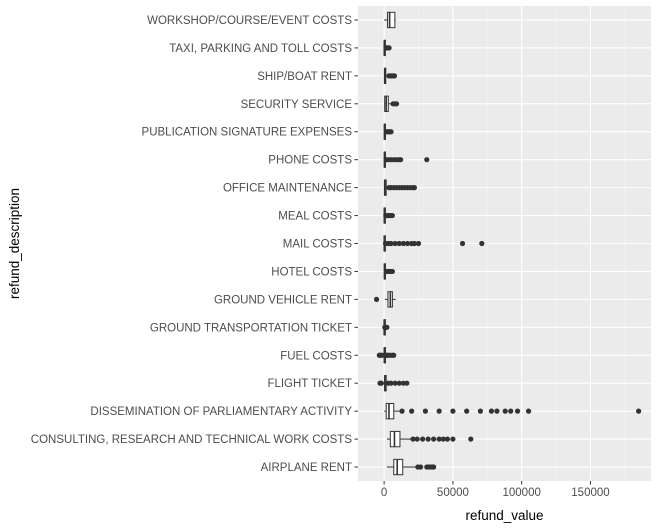 The image size is (657, 528). Describe the element at coordinates (522, 493) in the screenshot. I see `x-tick-label: 100000` at that location.